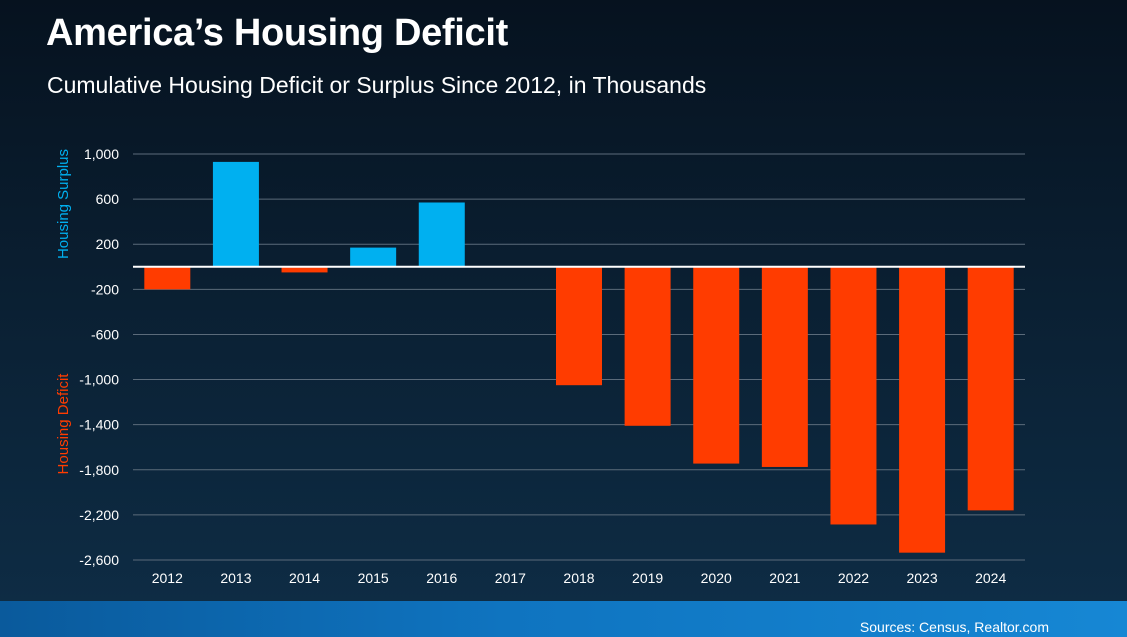 This screenshot has width=1127, height=637. Describe the element at coordinates (304, 578) in the screenshot. I see `x-tick-label: 2014` at that location.